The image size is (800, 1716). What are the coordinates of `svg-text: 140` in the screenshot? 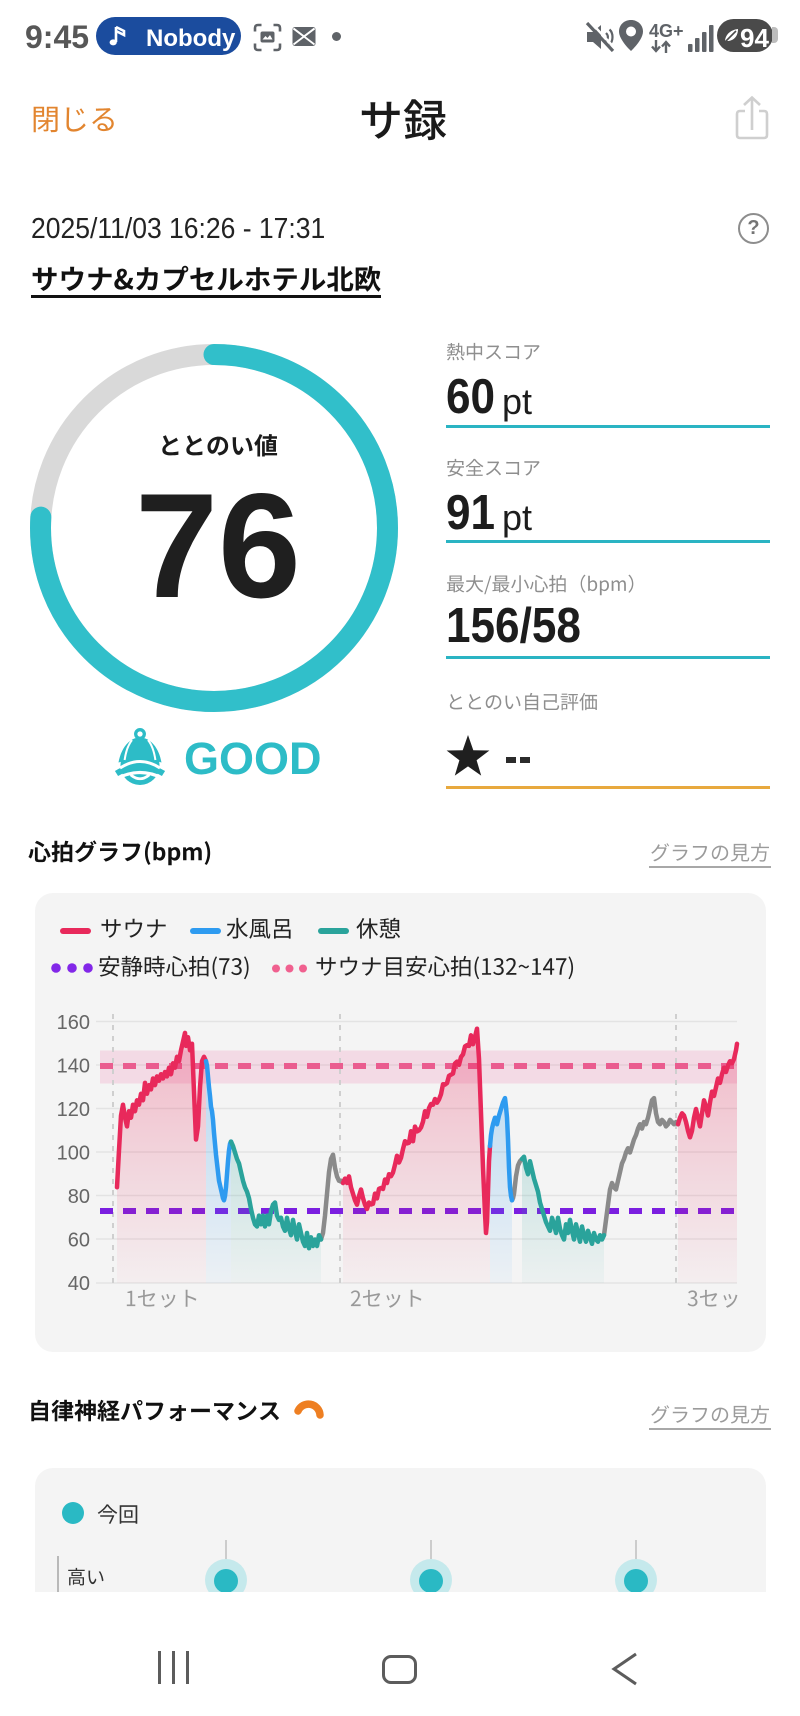 It's located at (73, 1067).